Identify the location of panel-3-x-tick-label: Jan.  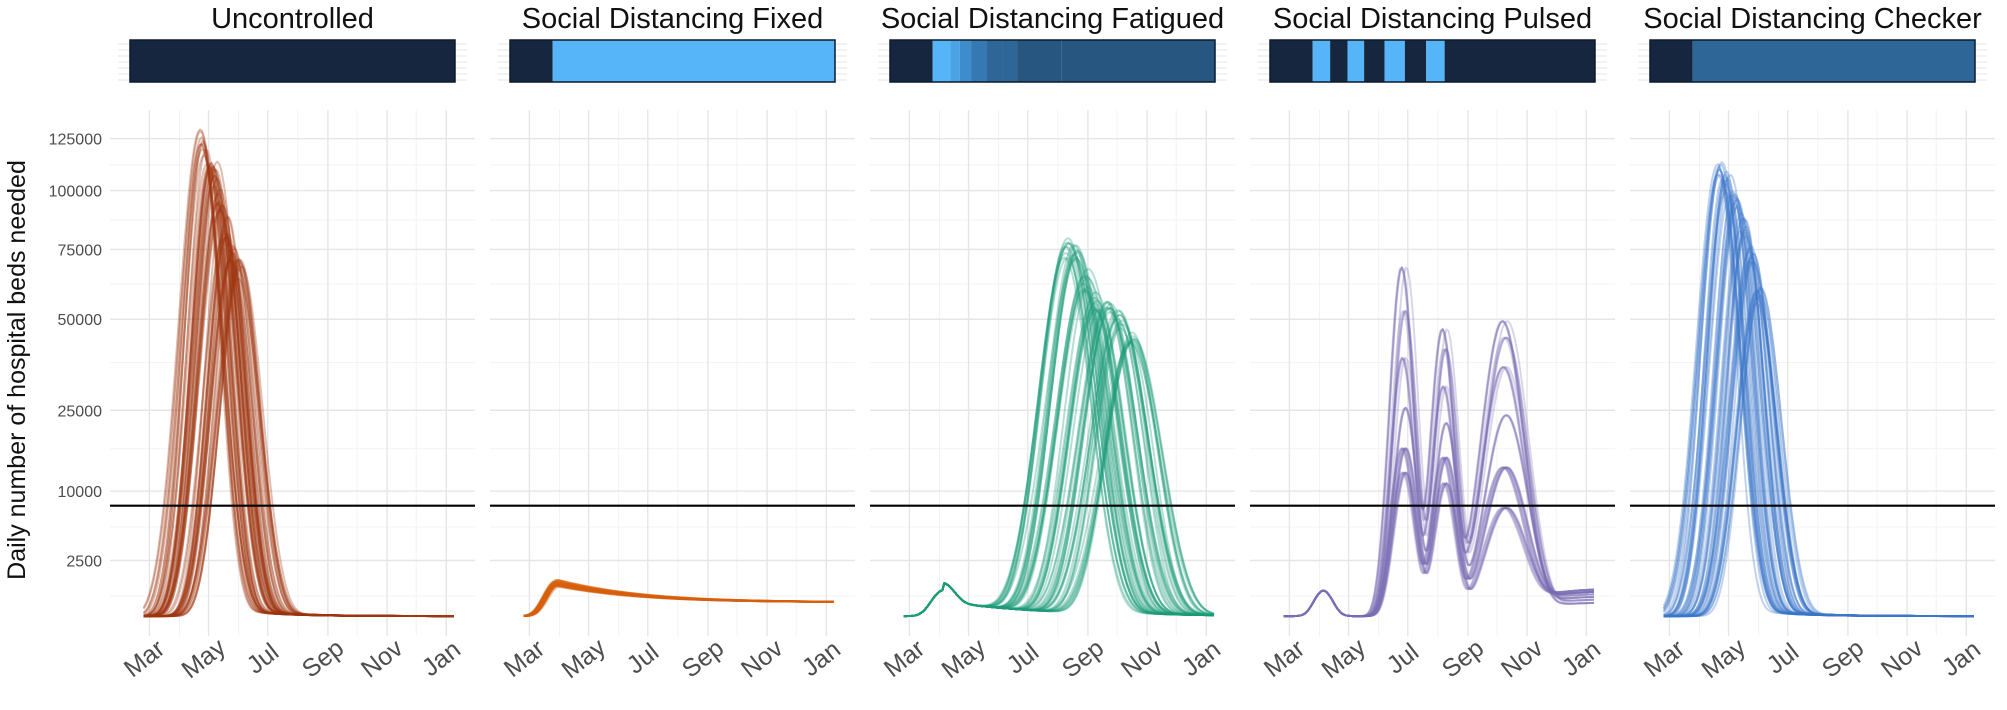
(1201, 658).